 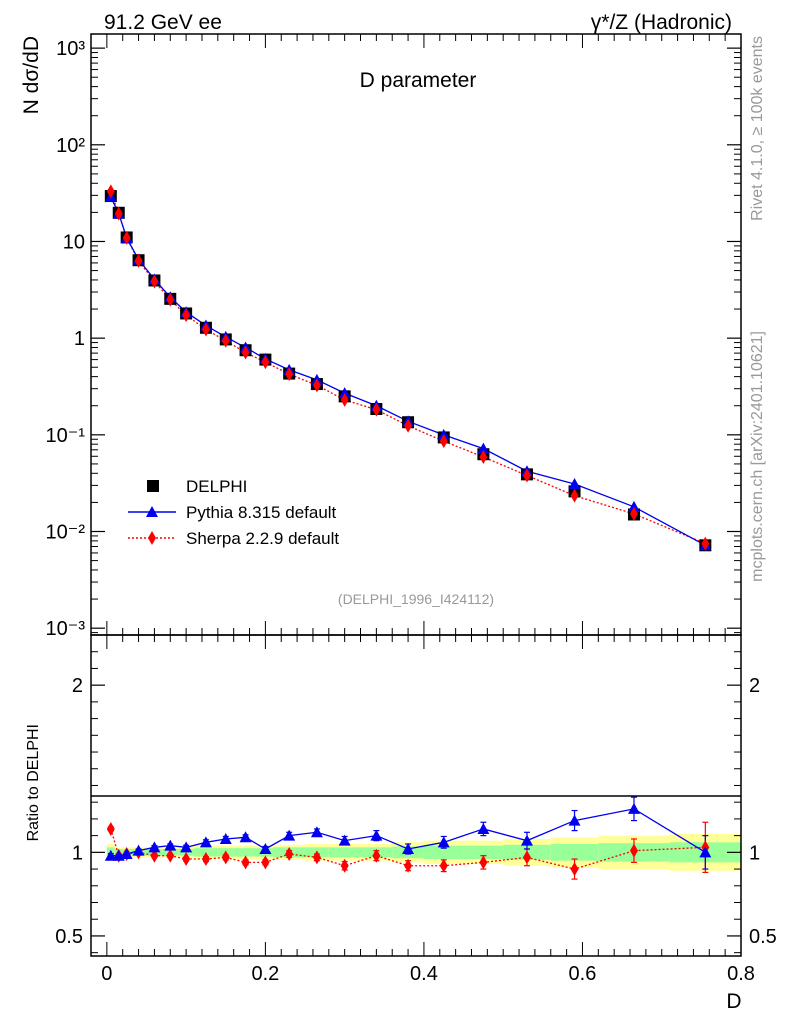 What do you see at coordinates (757, 128) in the screenshot?
I see `rivet-label: Rivet 4.1.0, ≥ 100k events` at bounding box center [757, 128].